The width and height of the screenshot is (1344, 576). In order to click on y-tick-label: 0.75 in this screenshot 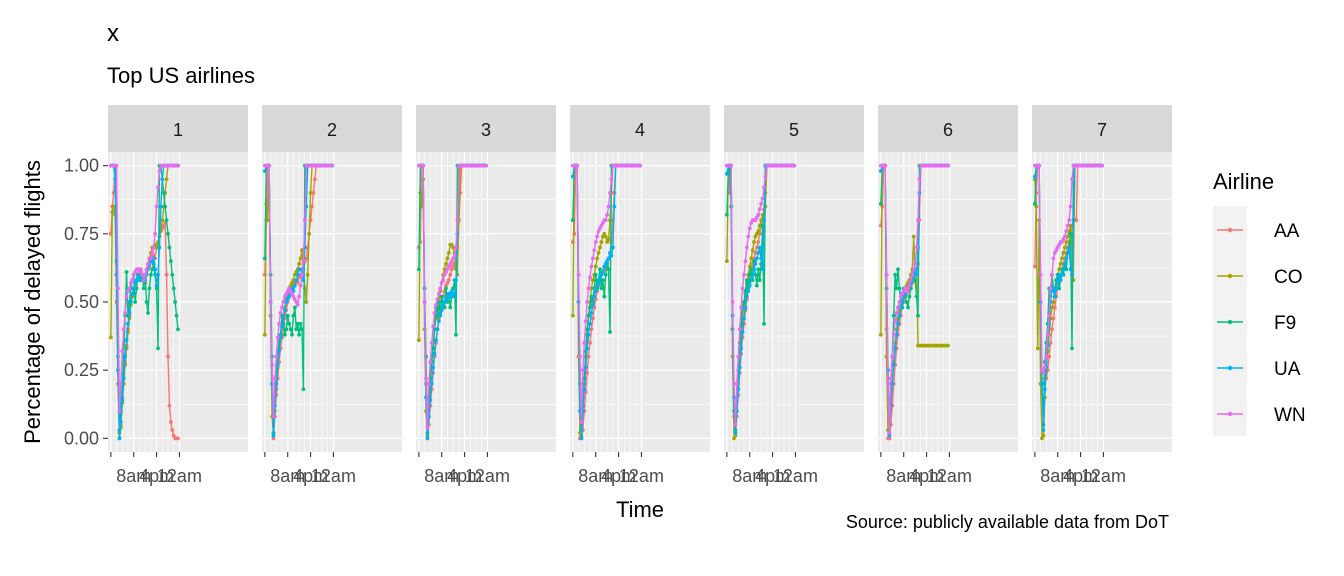, I will do `click(81, 234)`.